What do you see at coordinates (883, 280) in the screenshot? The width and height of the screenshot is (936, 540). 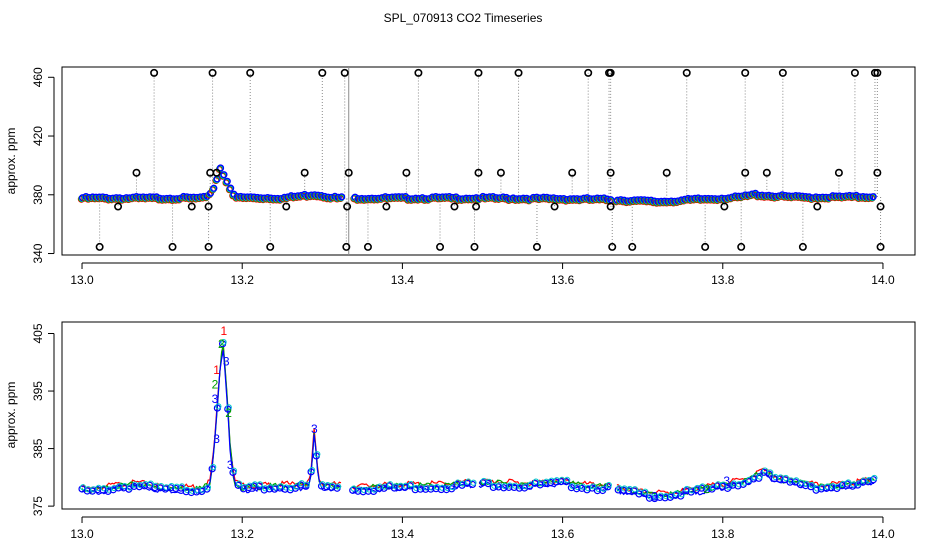 I see `top-x-tick-label: 14.0` at bounding box center [883, 280].